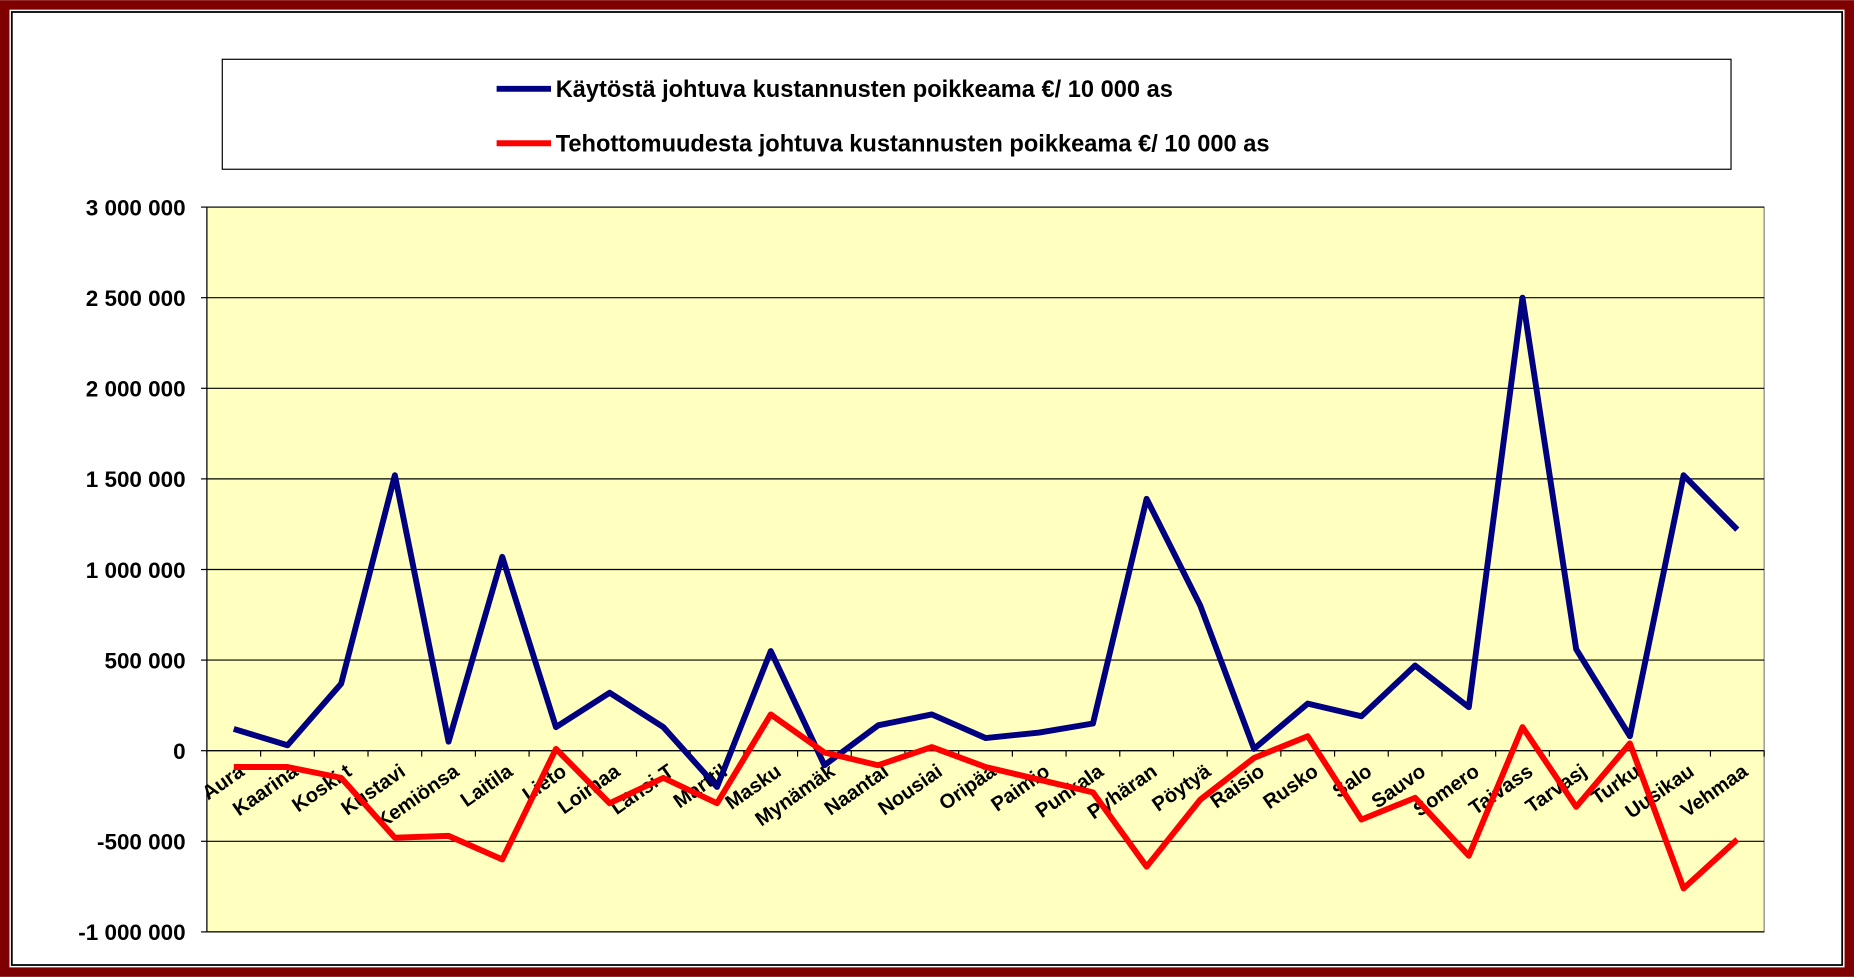  Describe the element at coordinates (136, 207) in the screenshot. I see `y-tick-label: 3 000 000` at that location.